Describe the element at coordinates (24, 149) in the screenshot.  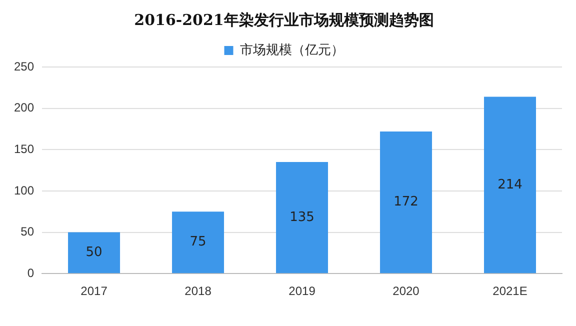
I see `y-tick-label: 150` at that location.